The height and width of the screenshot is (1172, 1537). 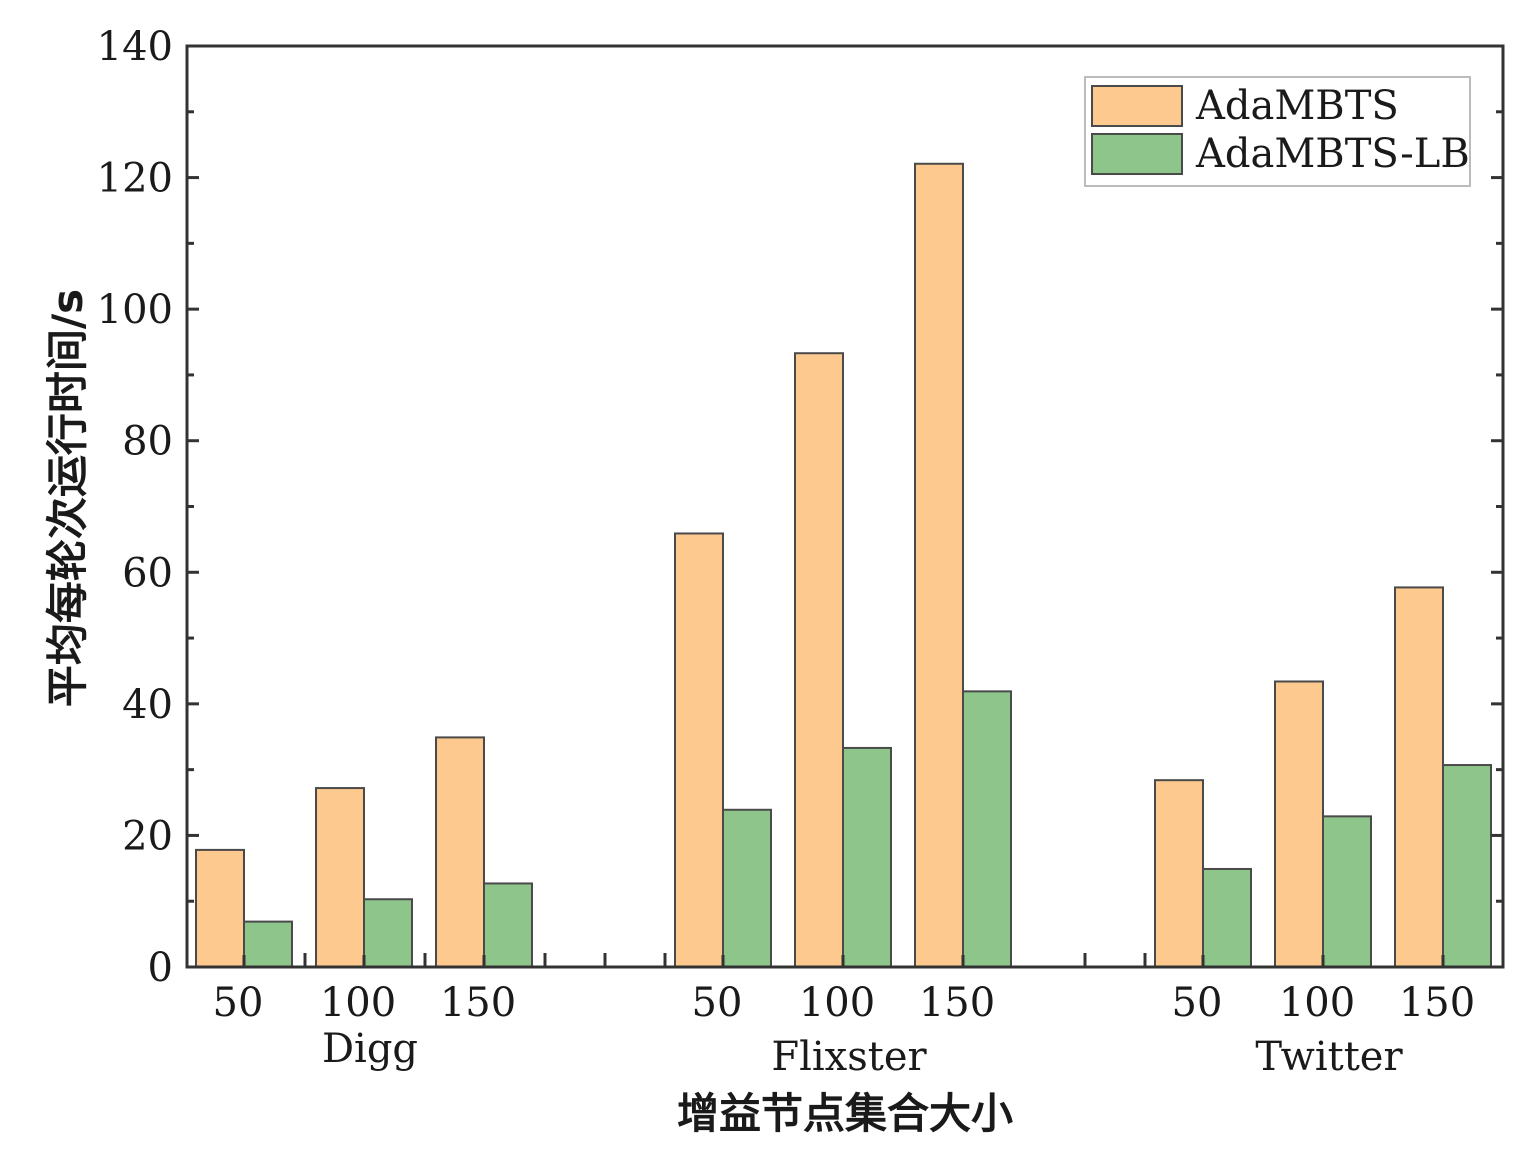 I want to click on x-group-label-flixster: Flixster, so click(x=849, y=1057).